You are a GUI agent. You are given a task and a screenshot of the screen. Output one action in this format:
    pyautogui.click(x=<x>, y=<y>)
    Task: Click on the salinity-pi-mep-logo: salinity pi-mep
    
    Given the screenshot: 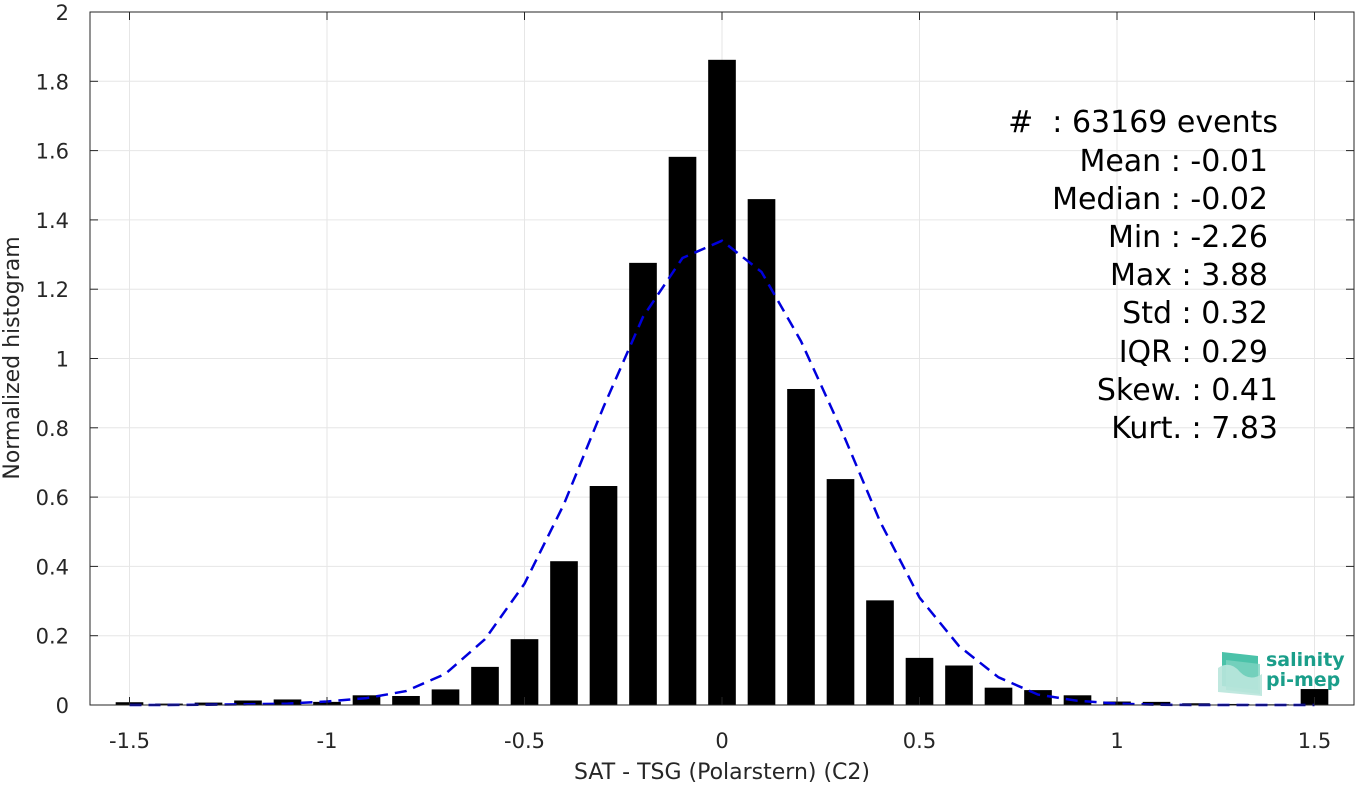 What is the action you would take?
    pyautogui.click(x=1281, y=672)
    